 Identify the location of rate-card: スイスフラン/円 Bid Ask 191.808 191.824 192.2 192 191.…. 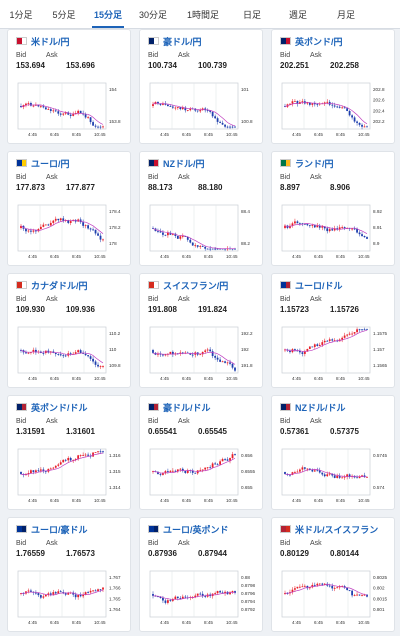
(201, 330).